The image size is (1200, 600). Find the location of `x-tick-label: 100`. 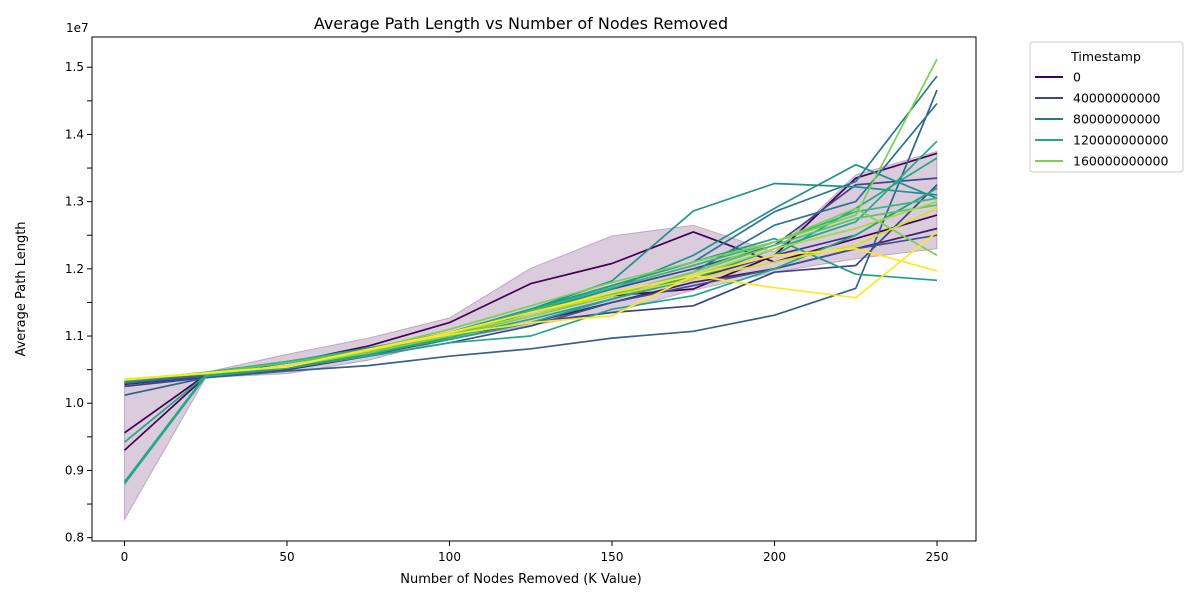

x-tick-label: 100 is located at coordinates (449, 557).